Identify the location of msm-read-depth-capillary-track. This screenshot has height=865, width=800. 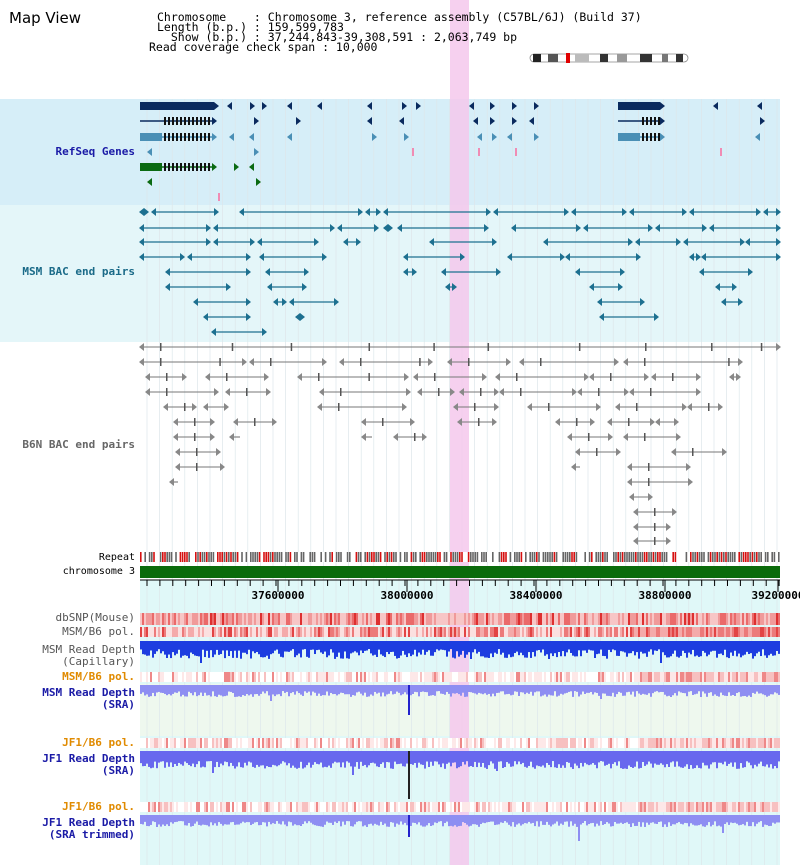
(460, 652).